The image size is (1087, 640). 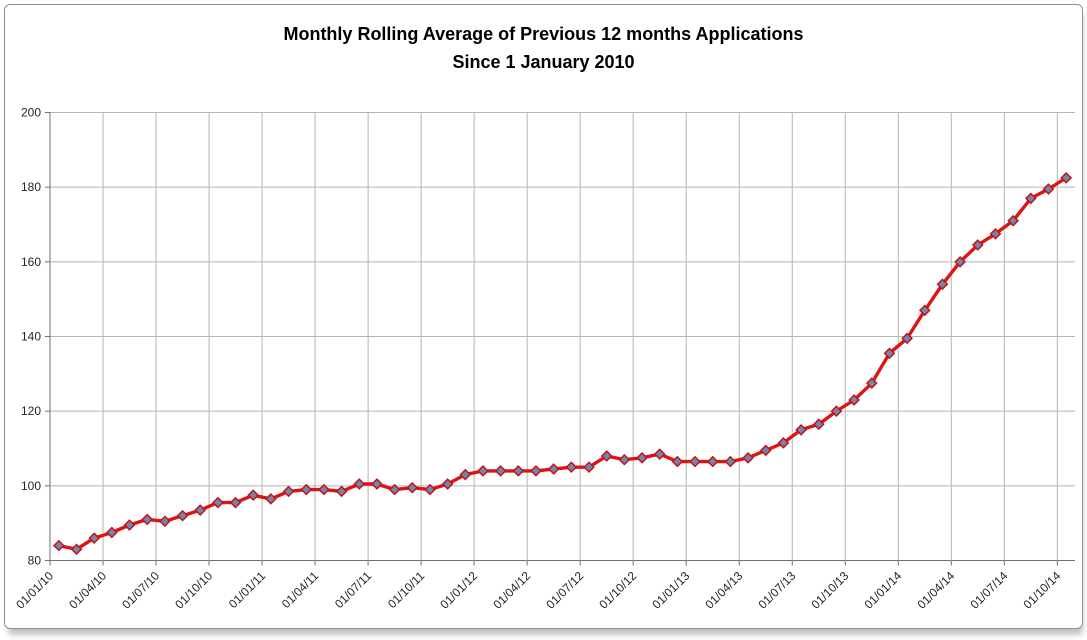 What do you see at coordinates (353, 589) in the screenshot?
I see `x-tick-label: 01/07/11` at bounding box center [353, 589].